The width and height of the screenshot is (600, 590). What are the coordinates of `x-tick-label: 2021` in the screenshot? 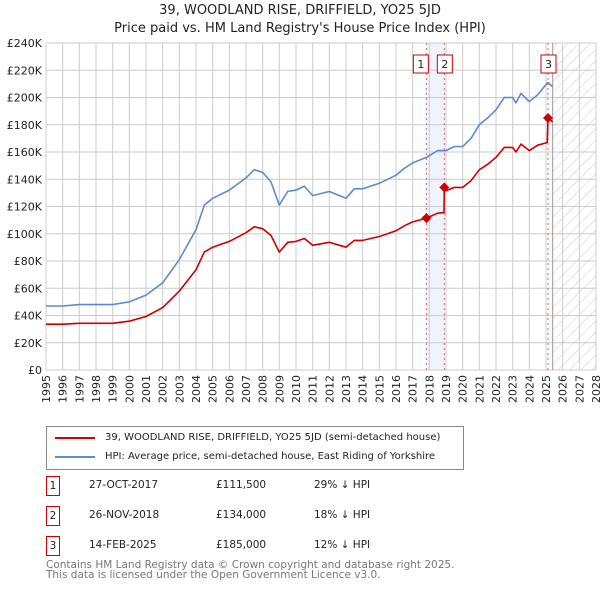 It's located at (479, 389).